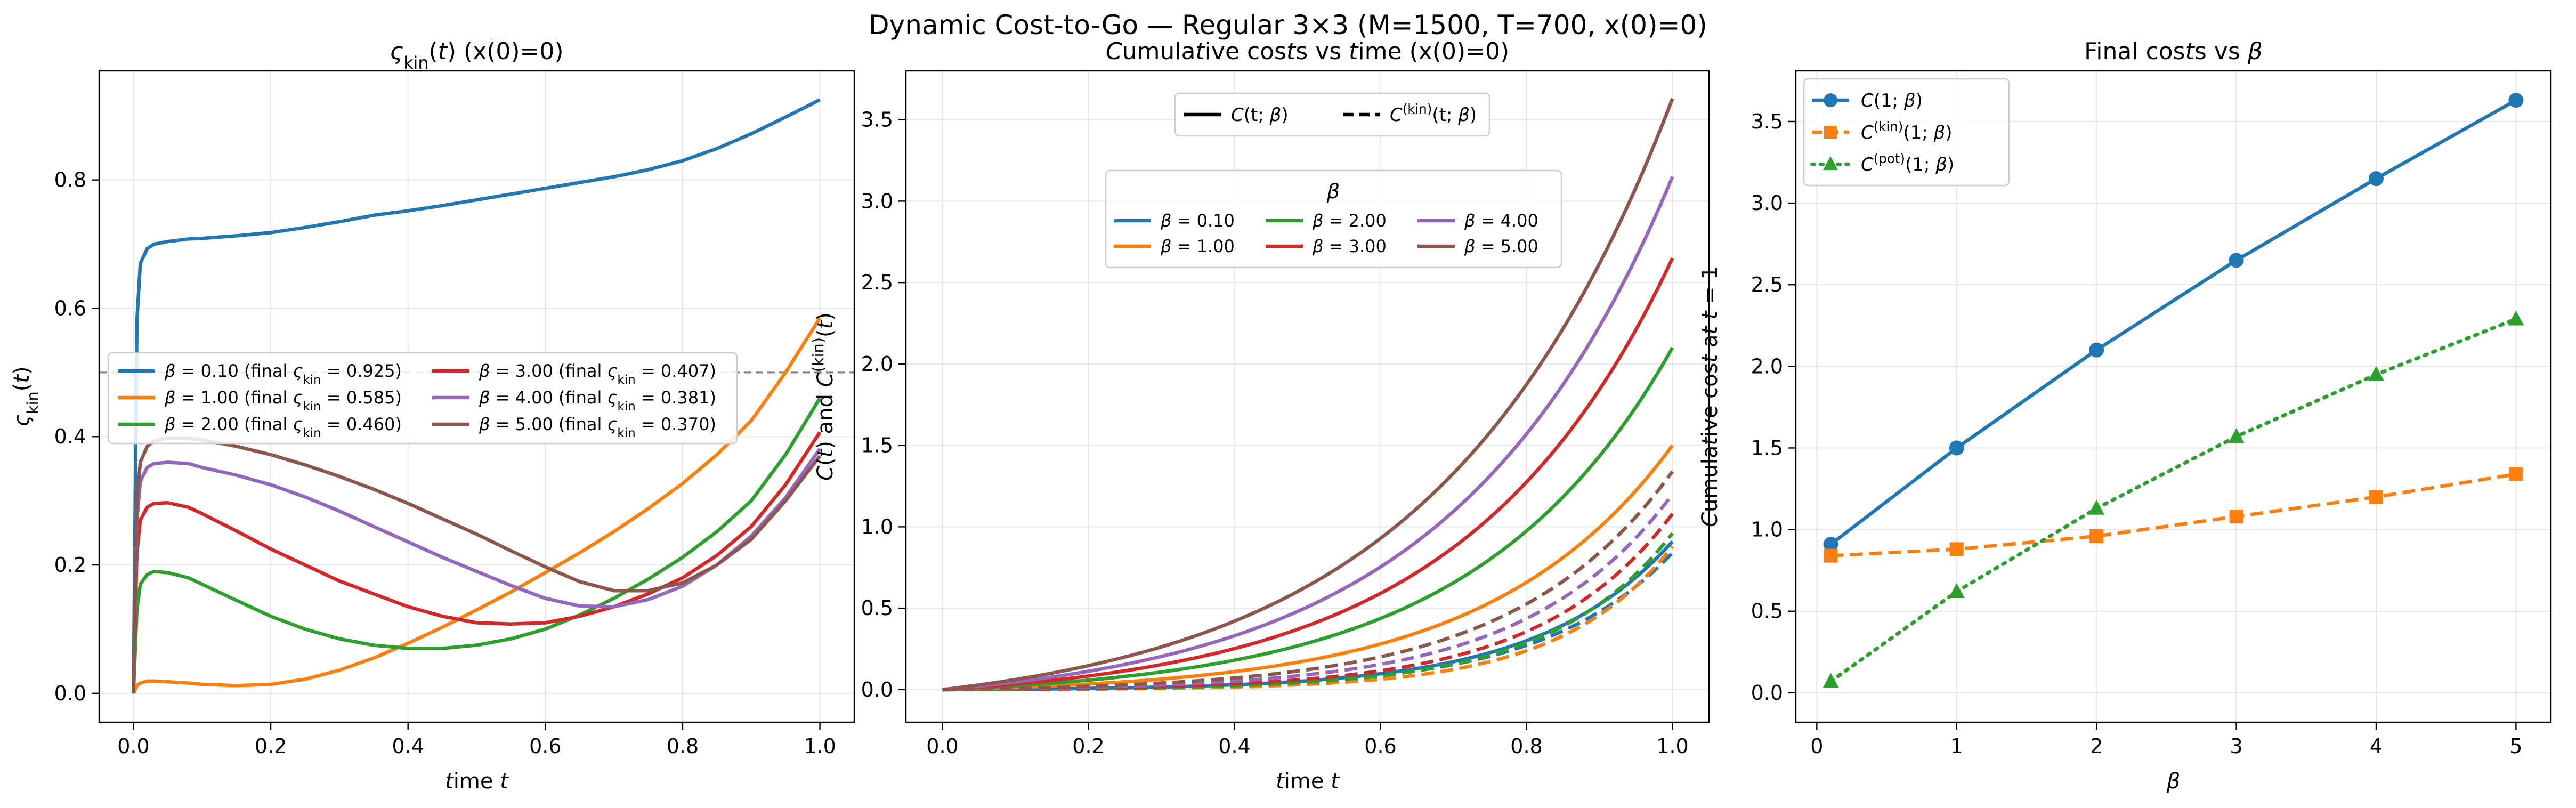  What do you see at coordinates (283, 374) in the screenshot?
I see `legend-label: β = 0.10 (final ςkin = 0.925)` at bounding box center [283, 374].